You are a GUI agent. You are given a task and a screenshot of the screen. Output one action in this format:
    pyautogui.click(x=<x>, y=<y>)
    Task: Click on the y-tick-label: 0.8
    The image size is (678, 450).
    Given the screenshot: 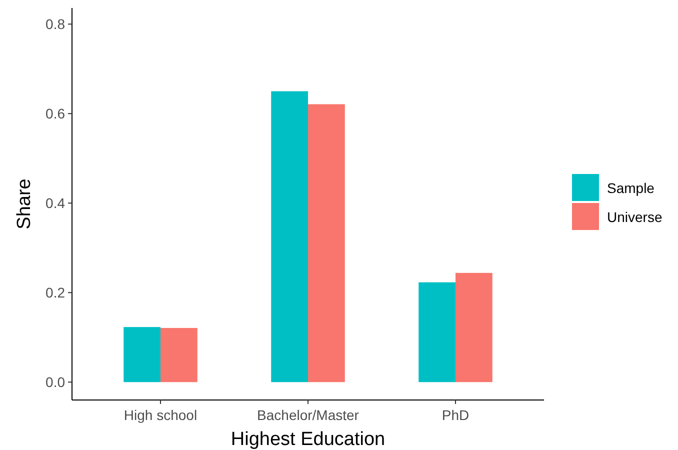 What is the action you would take?
    pyautogui.click(x=56, y=24)
    